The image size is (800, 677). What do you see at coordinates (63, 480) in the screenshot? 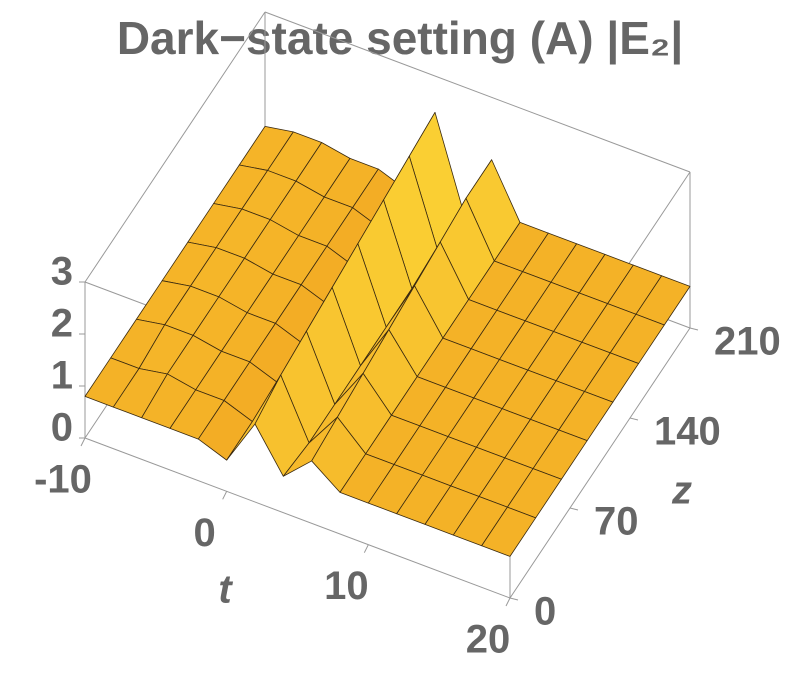
I see `x-tick-label: -10` at bounding box center [63, 480].